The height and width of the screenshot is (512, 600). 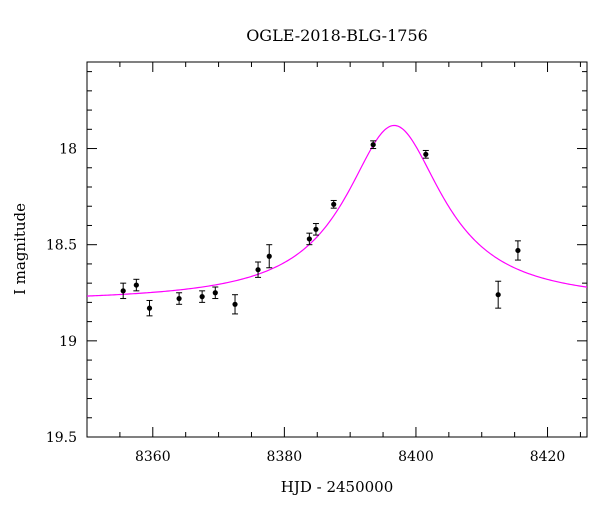 What do you see at coordinates (416, 457) in the screenshot?
I see `x-tick-label: 8400` at bounding box center [416, 457].